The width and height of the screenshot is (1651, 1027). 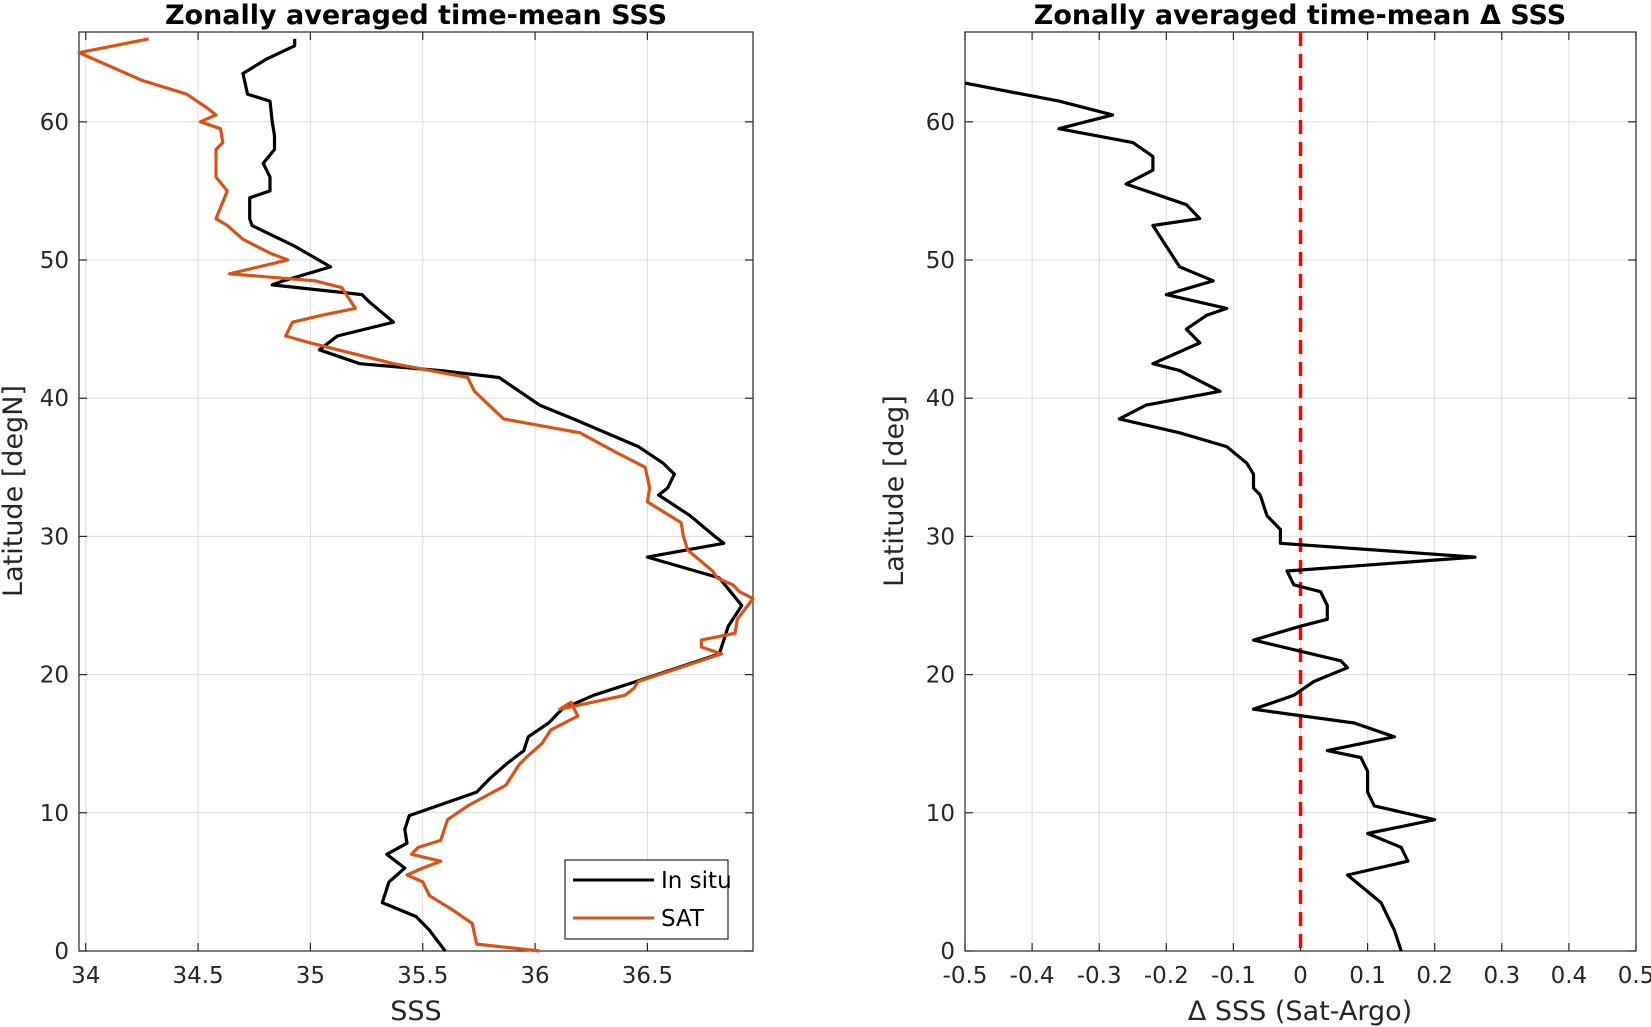 What do you see at coordinates (54, 814) in the screenshot?
I see `left-y-tick-label: 10` at bounding box center [54, 814].